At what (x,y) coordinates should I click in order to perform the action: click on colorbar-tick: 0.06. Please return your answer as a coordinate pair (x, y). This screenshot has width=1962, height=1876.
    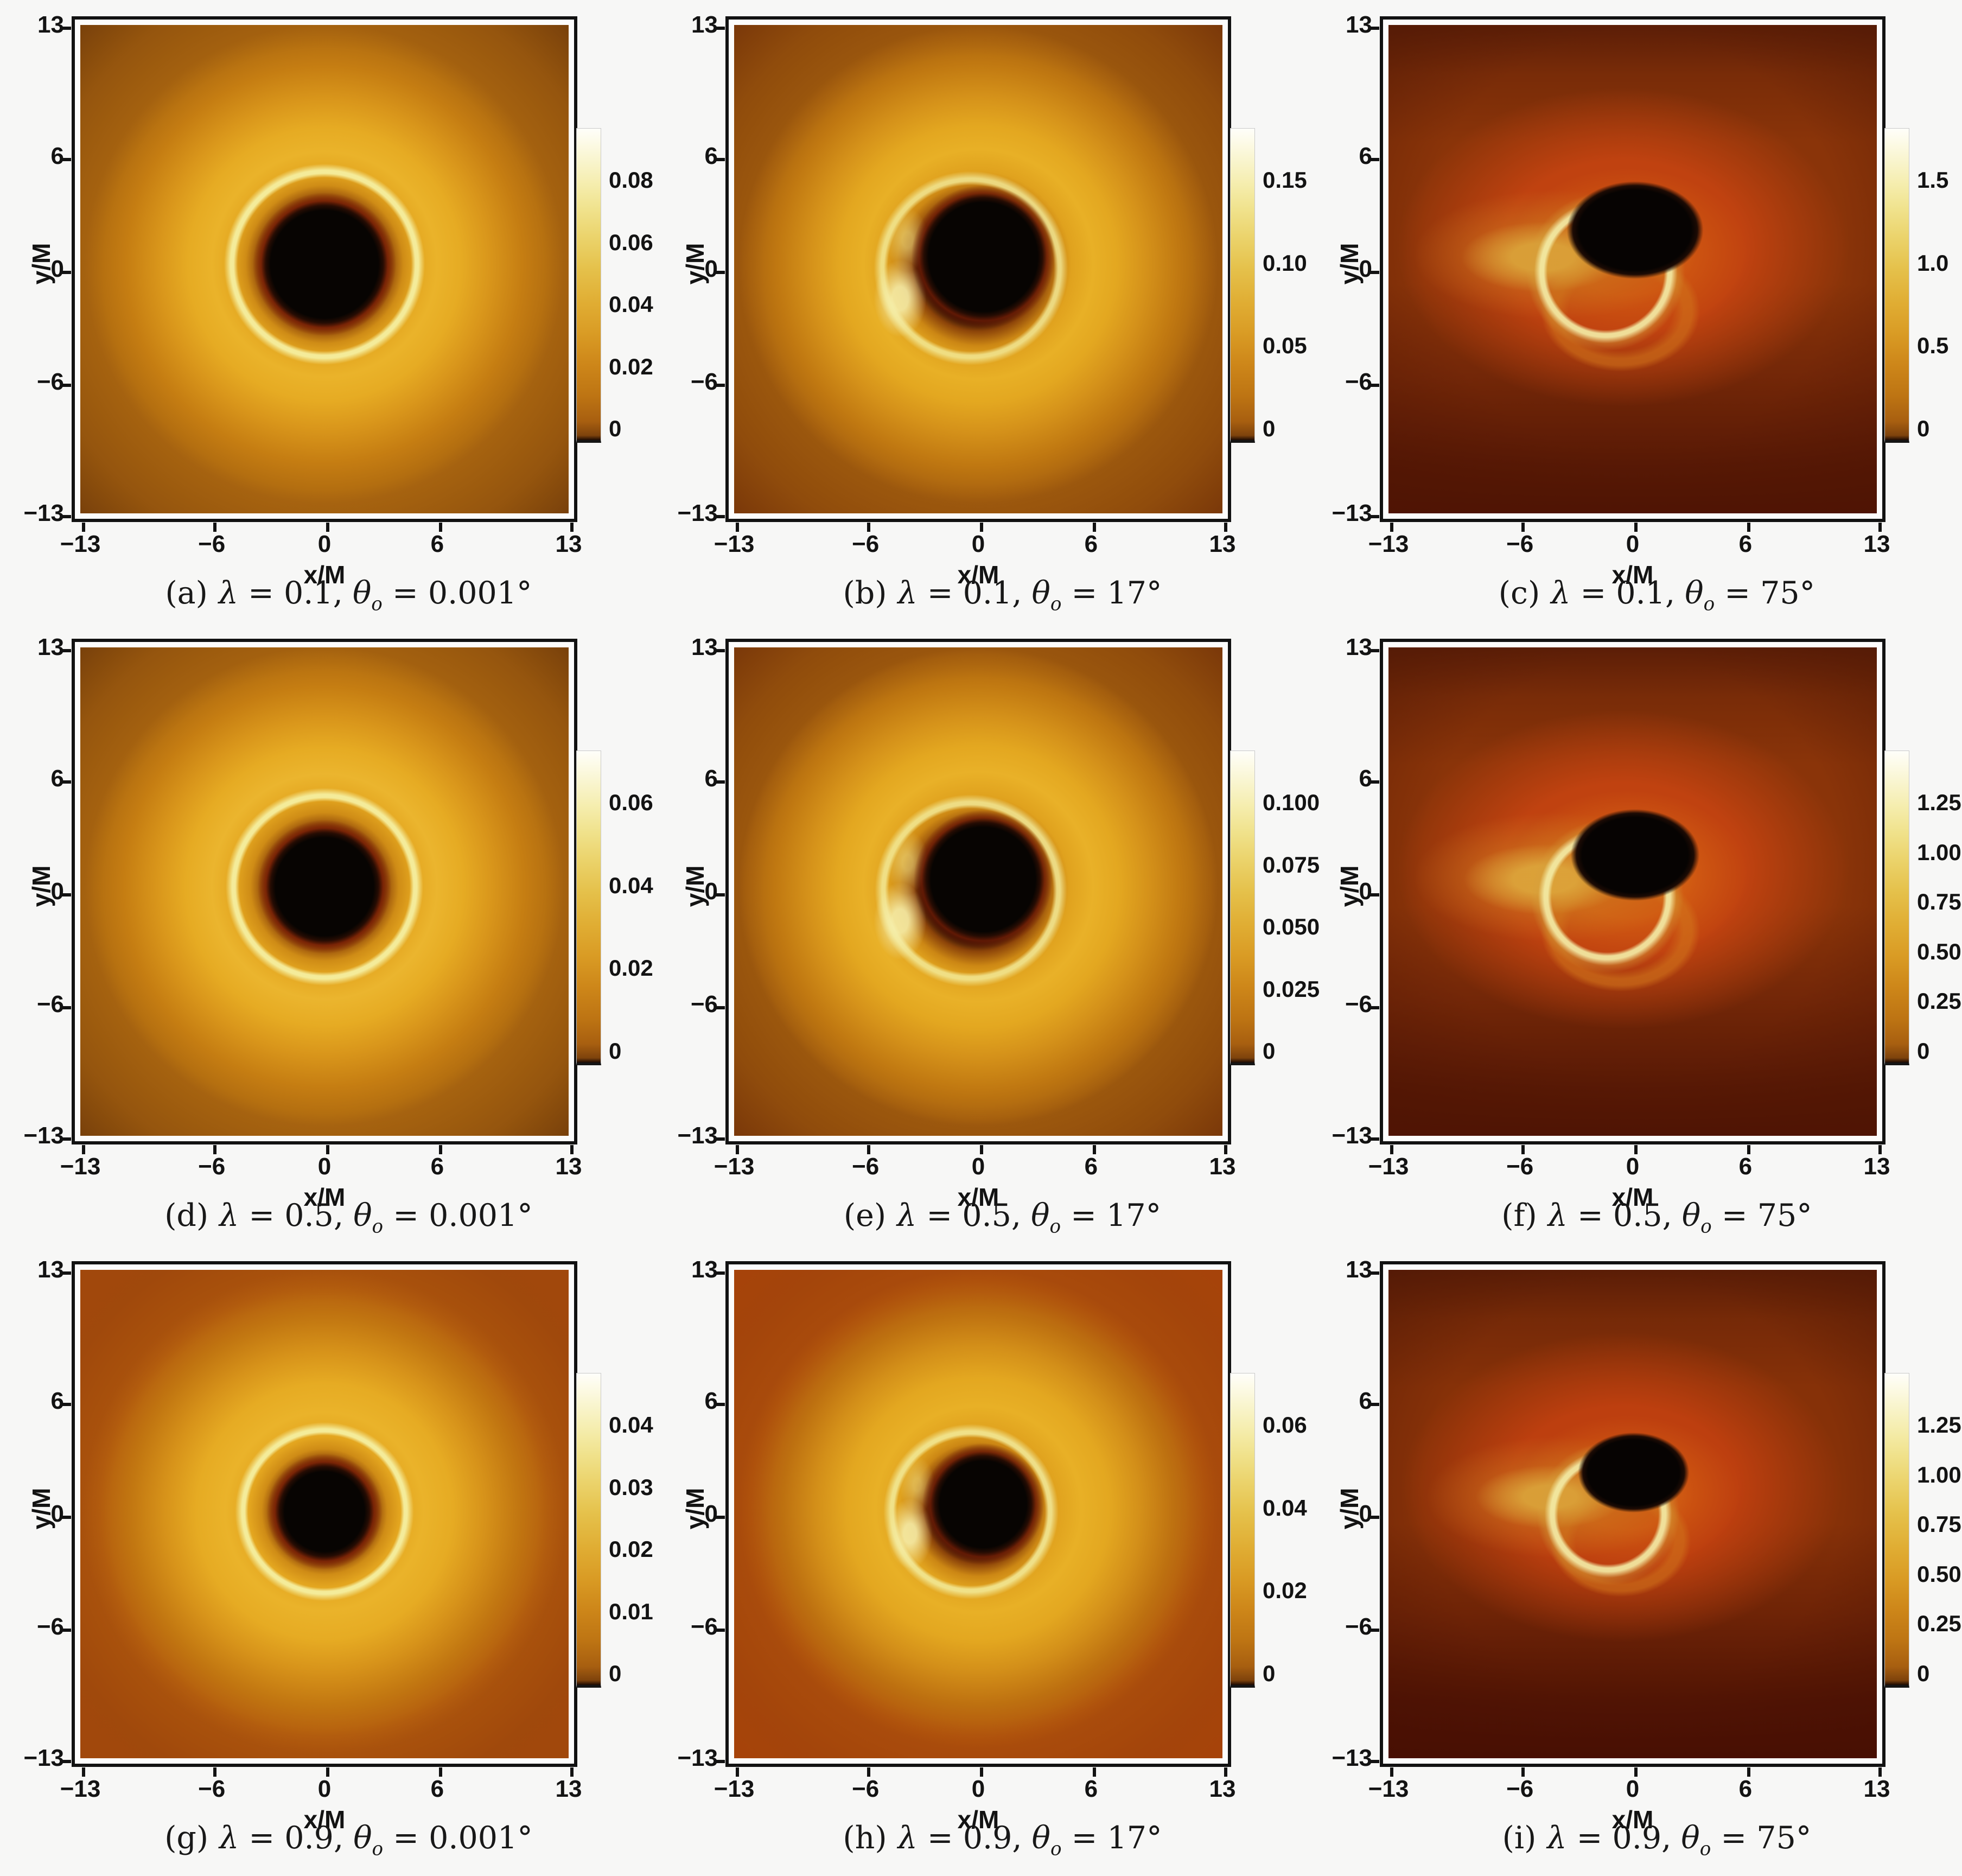
    Looking at the image, I should click on (631, 242).